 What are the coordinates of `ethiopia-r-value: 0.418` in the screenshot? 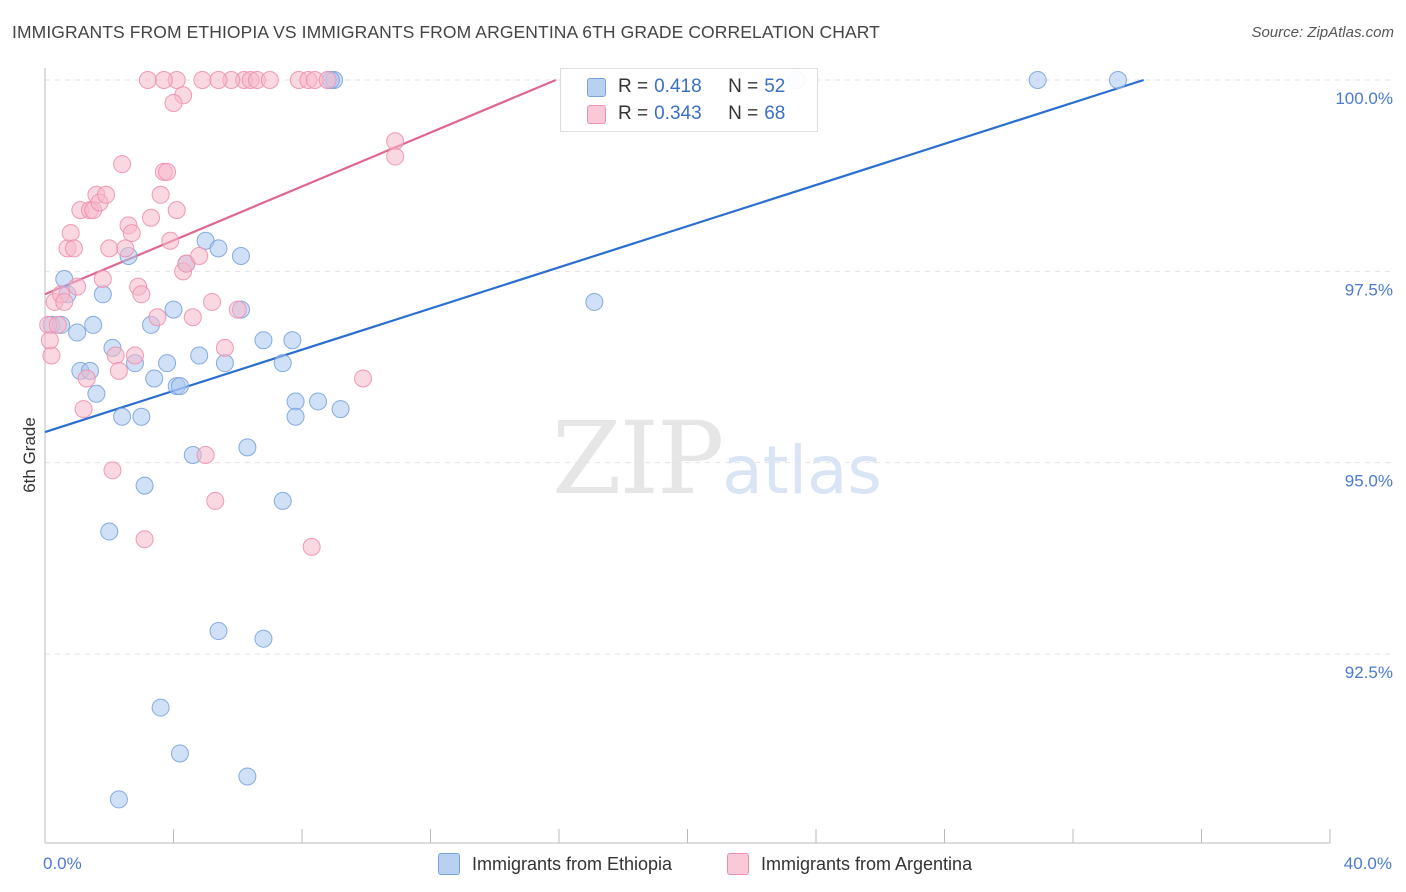 It's located at (678, 86).